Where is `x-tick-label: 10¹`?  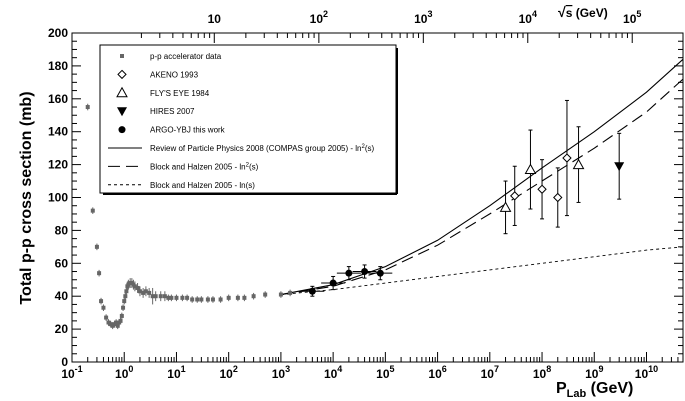
x-tick-label: 10¹ is located at coordinates (176, 372).